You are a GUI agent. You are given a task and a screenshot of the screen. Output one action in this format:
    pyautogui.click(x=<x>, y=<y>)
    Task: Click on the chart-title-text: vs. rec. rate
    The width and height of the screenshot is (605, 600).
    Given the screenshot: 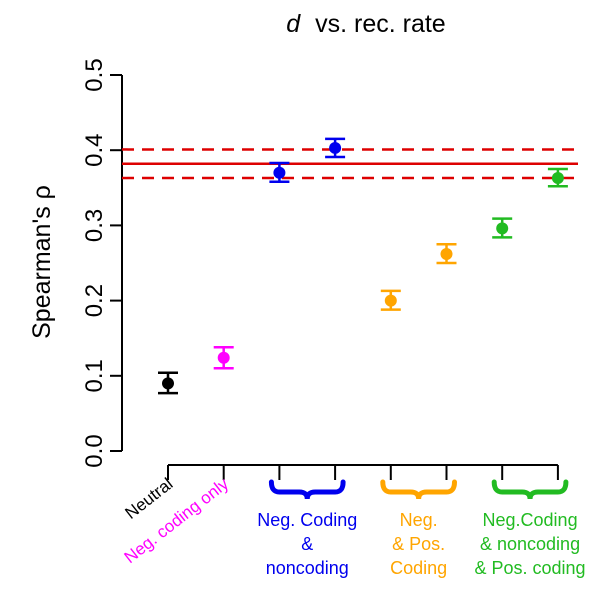 What is the action you would take?
    pyautogui.click(x=380, y=24)
    